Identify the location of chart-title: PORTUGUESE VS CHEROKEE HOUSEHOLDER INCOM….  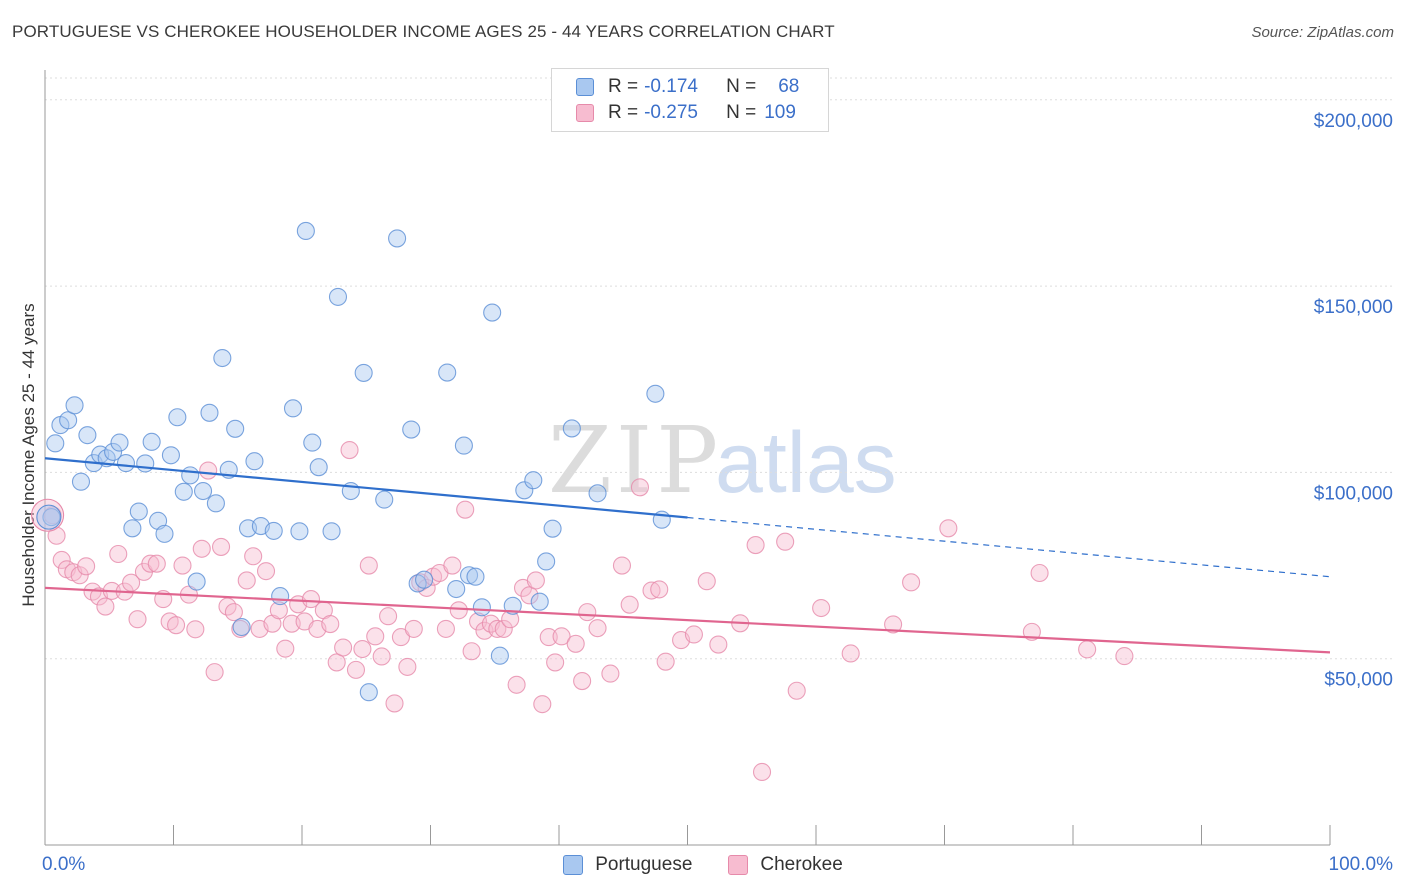
(423, 31).